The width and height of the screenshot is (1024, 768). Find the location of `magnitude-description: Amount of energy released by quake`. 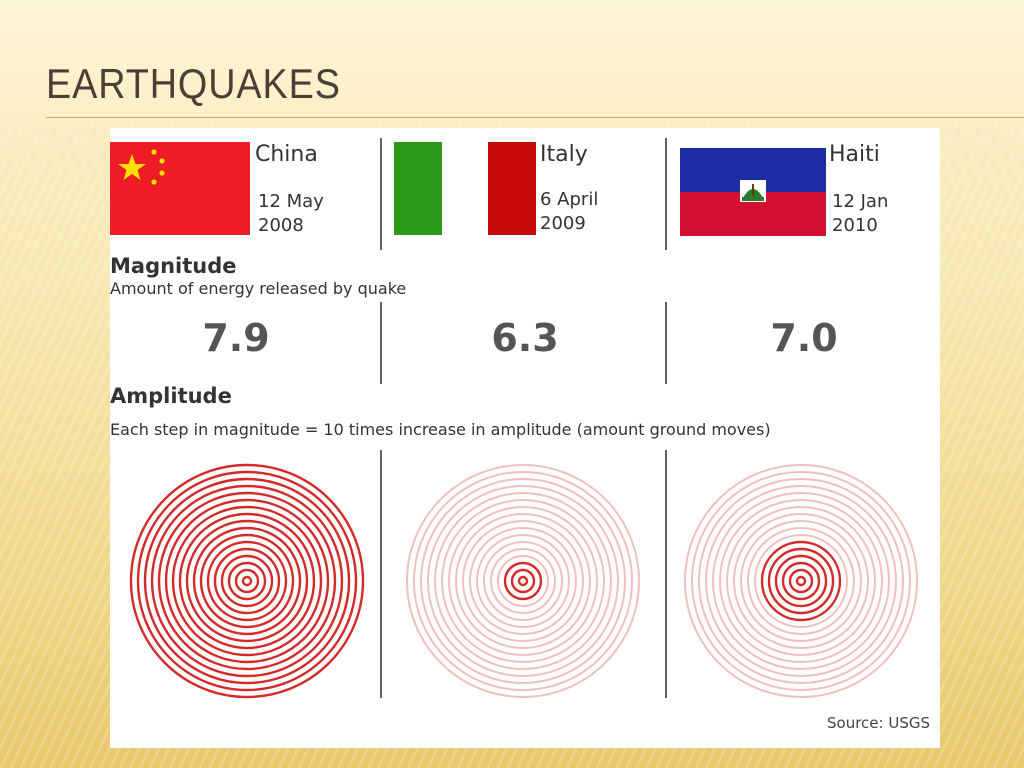

magnitude-description: Amount of energy released by quake is located at coordinates (258, 288).